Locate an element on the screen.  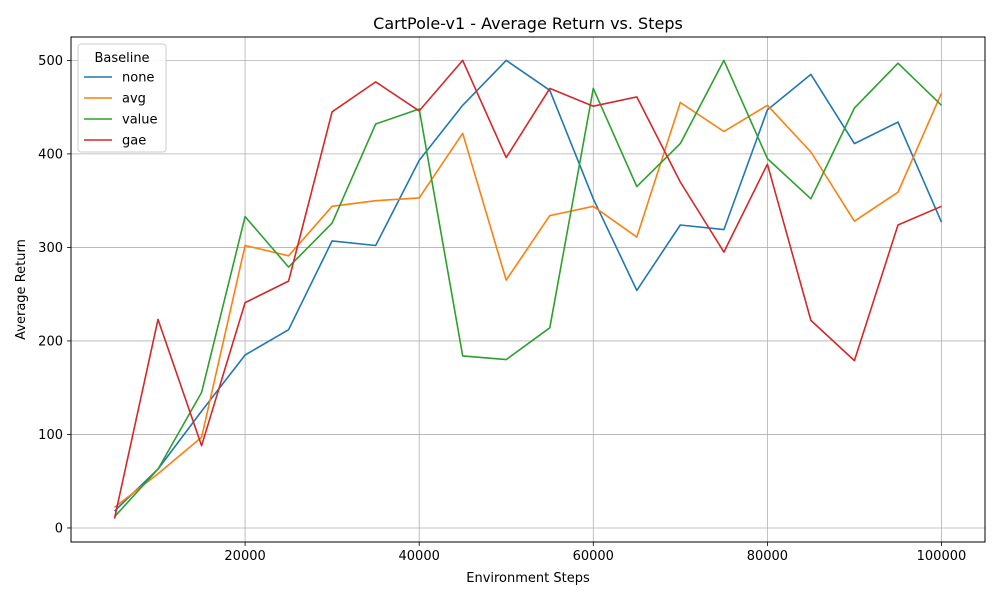
x-tick-label: 100000 is located at coordinates (942, 556).